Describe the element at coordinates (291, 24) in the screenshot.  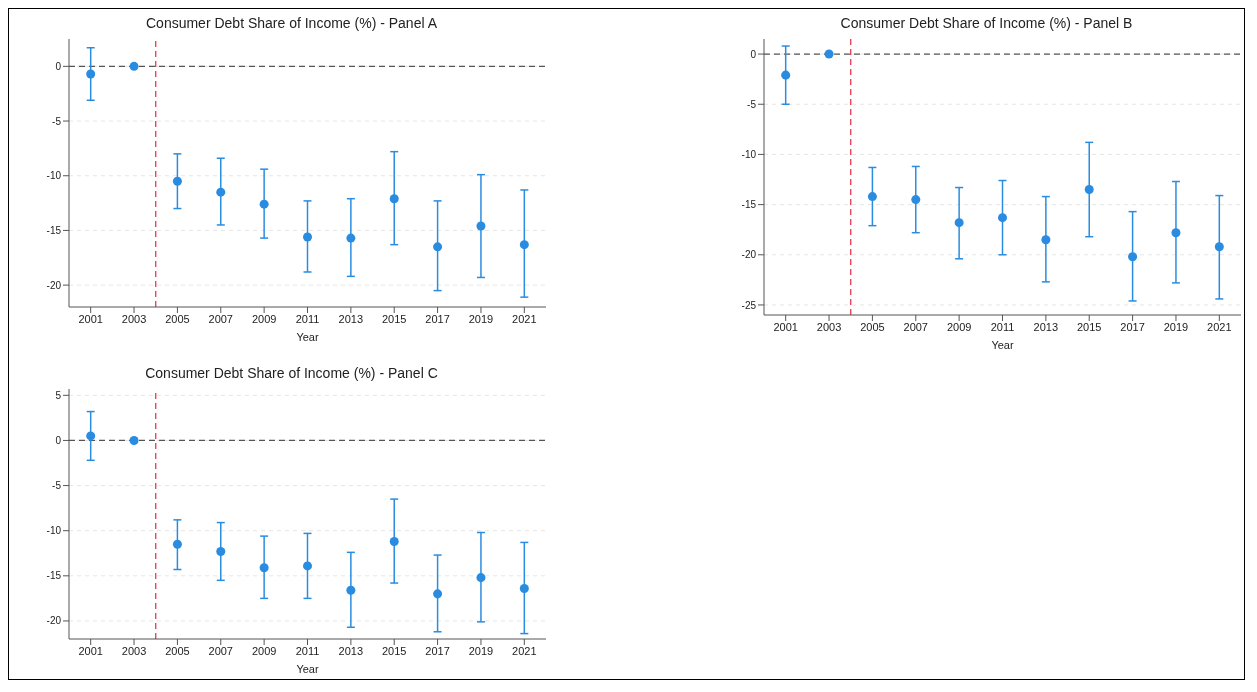
I see `chart-title: Consumer Debt Share of Income (%) - Panel A` at that location.